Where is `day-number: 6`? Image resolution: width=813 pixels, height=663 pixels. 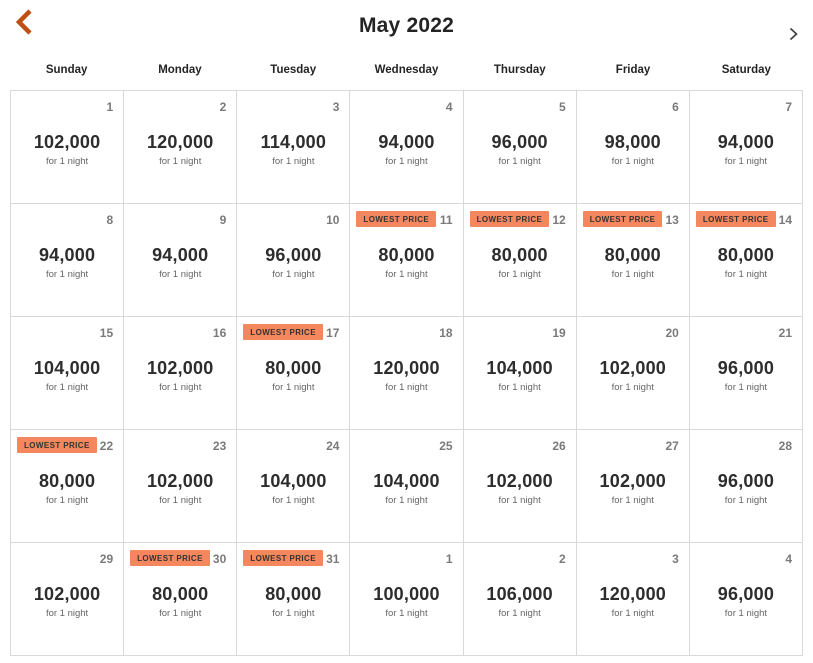
day-number: 6 is located at coordinates (675, 107).